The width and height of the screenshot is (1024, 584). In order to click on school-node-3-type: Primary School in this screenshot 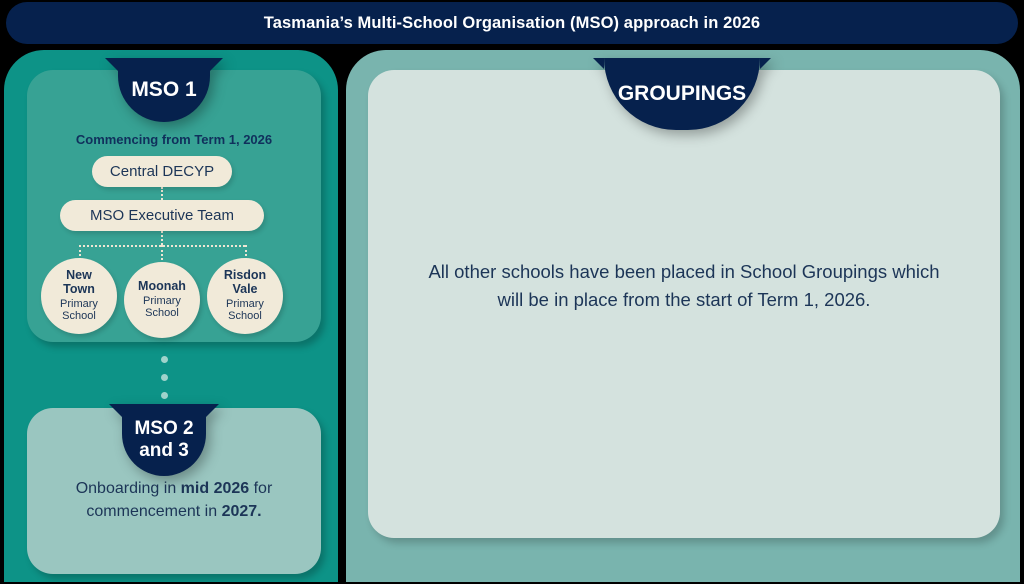, I will do `click(245, 310)`.